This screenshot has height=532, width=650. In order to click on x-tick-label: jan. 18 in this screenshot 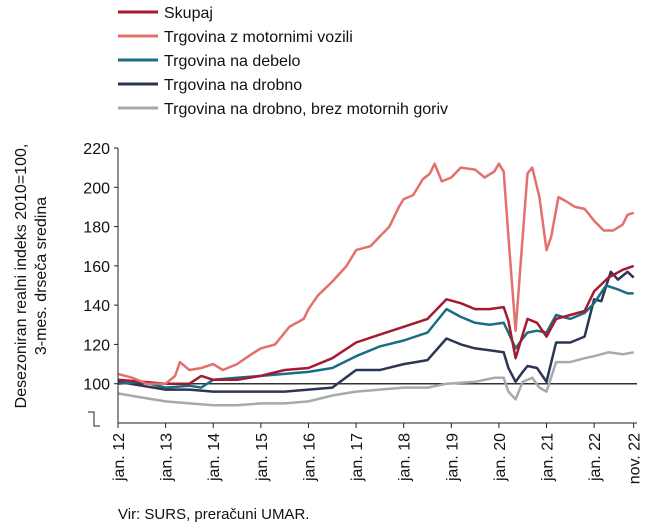, I will do `click(405, 457)`.